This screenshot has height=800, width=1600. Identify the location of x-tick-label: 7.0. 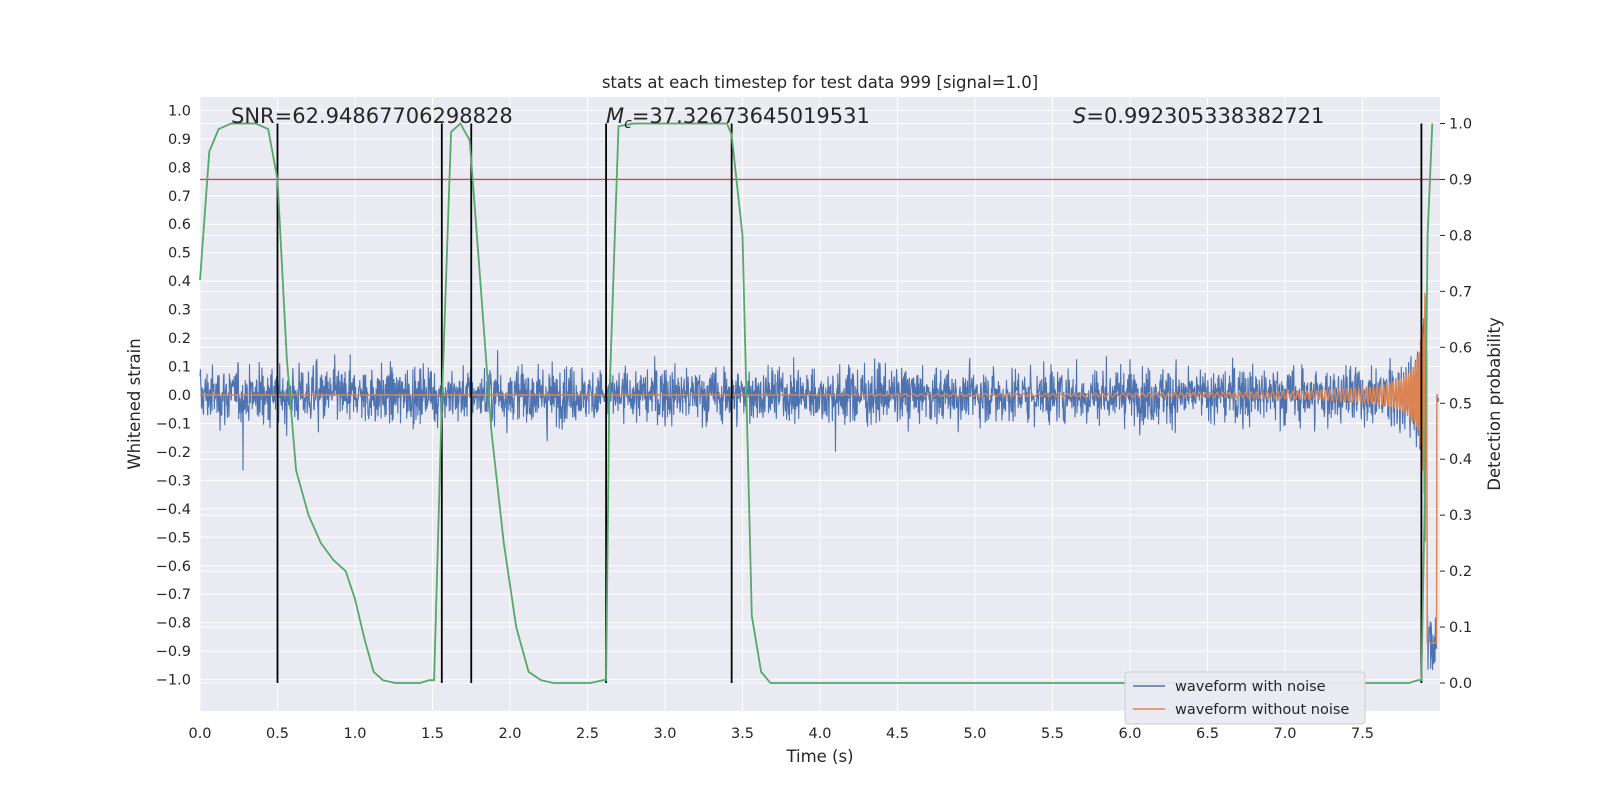
(1284, 734).